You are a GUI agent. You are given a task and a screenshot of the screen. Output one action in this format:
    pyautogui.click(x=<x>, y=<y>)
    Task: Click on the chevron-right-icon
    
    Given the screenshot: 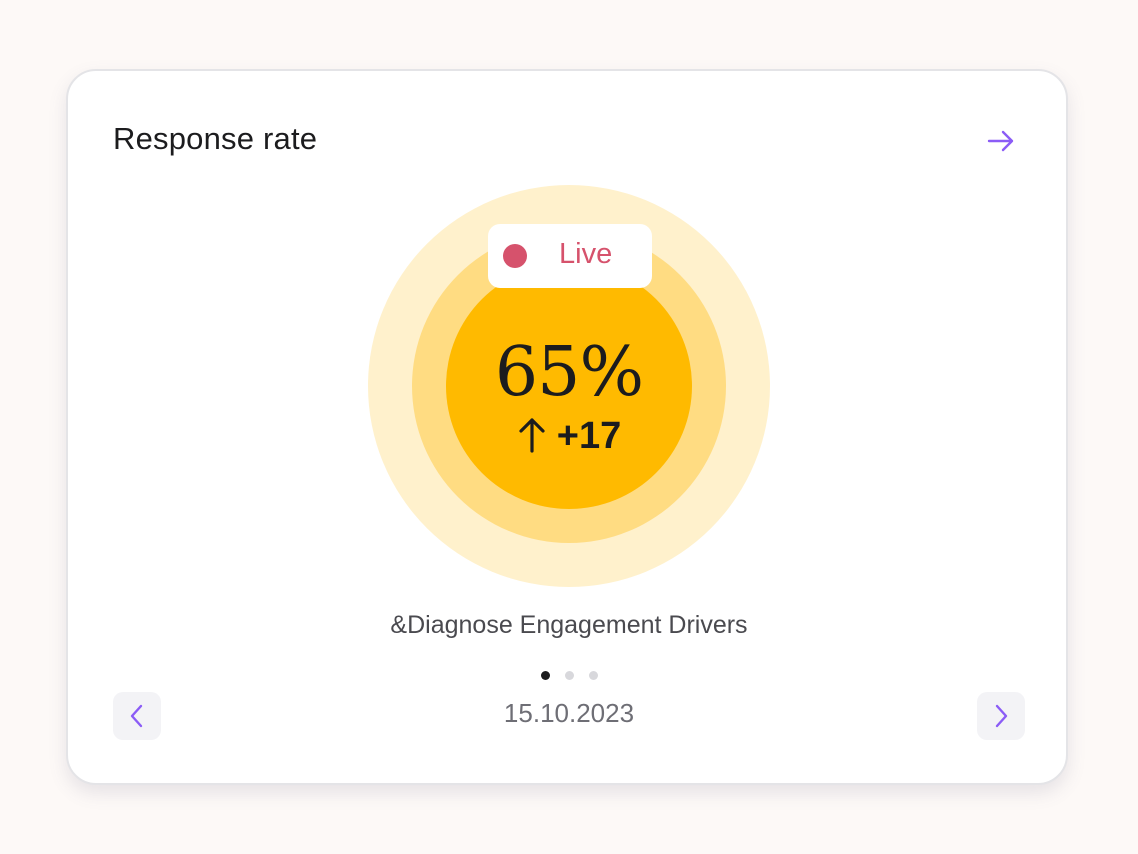 What is the action you would take?
    pyautogui.click(x=1001, y=716)
    